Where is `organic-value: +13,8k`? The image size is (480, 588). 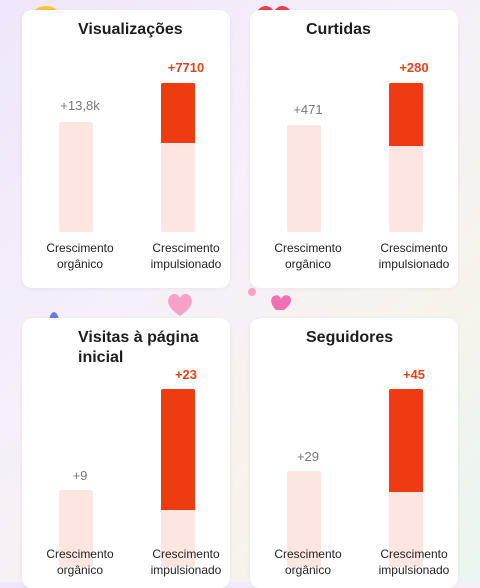 organic-value: +13,8k is located at coordinates (80, 105).